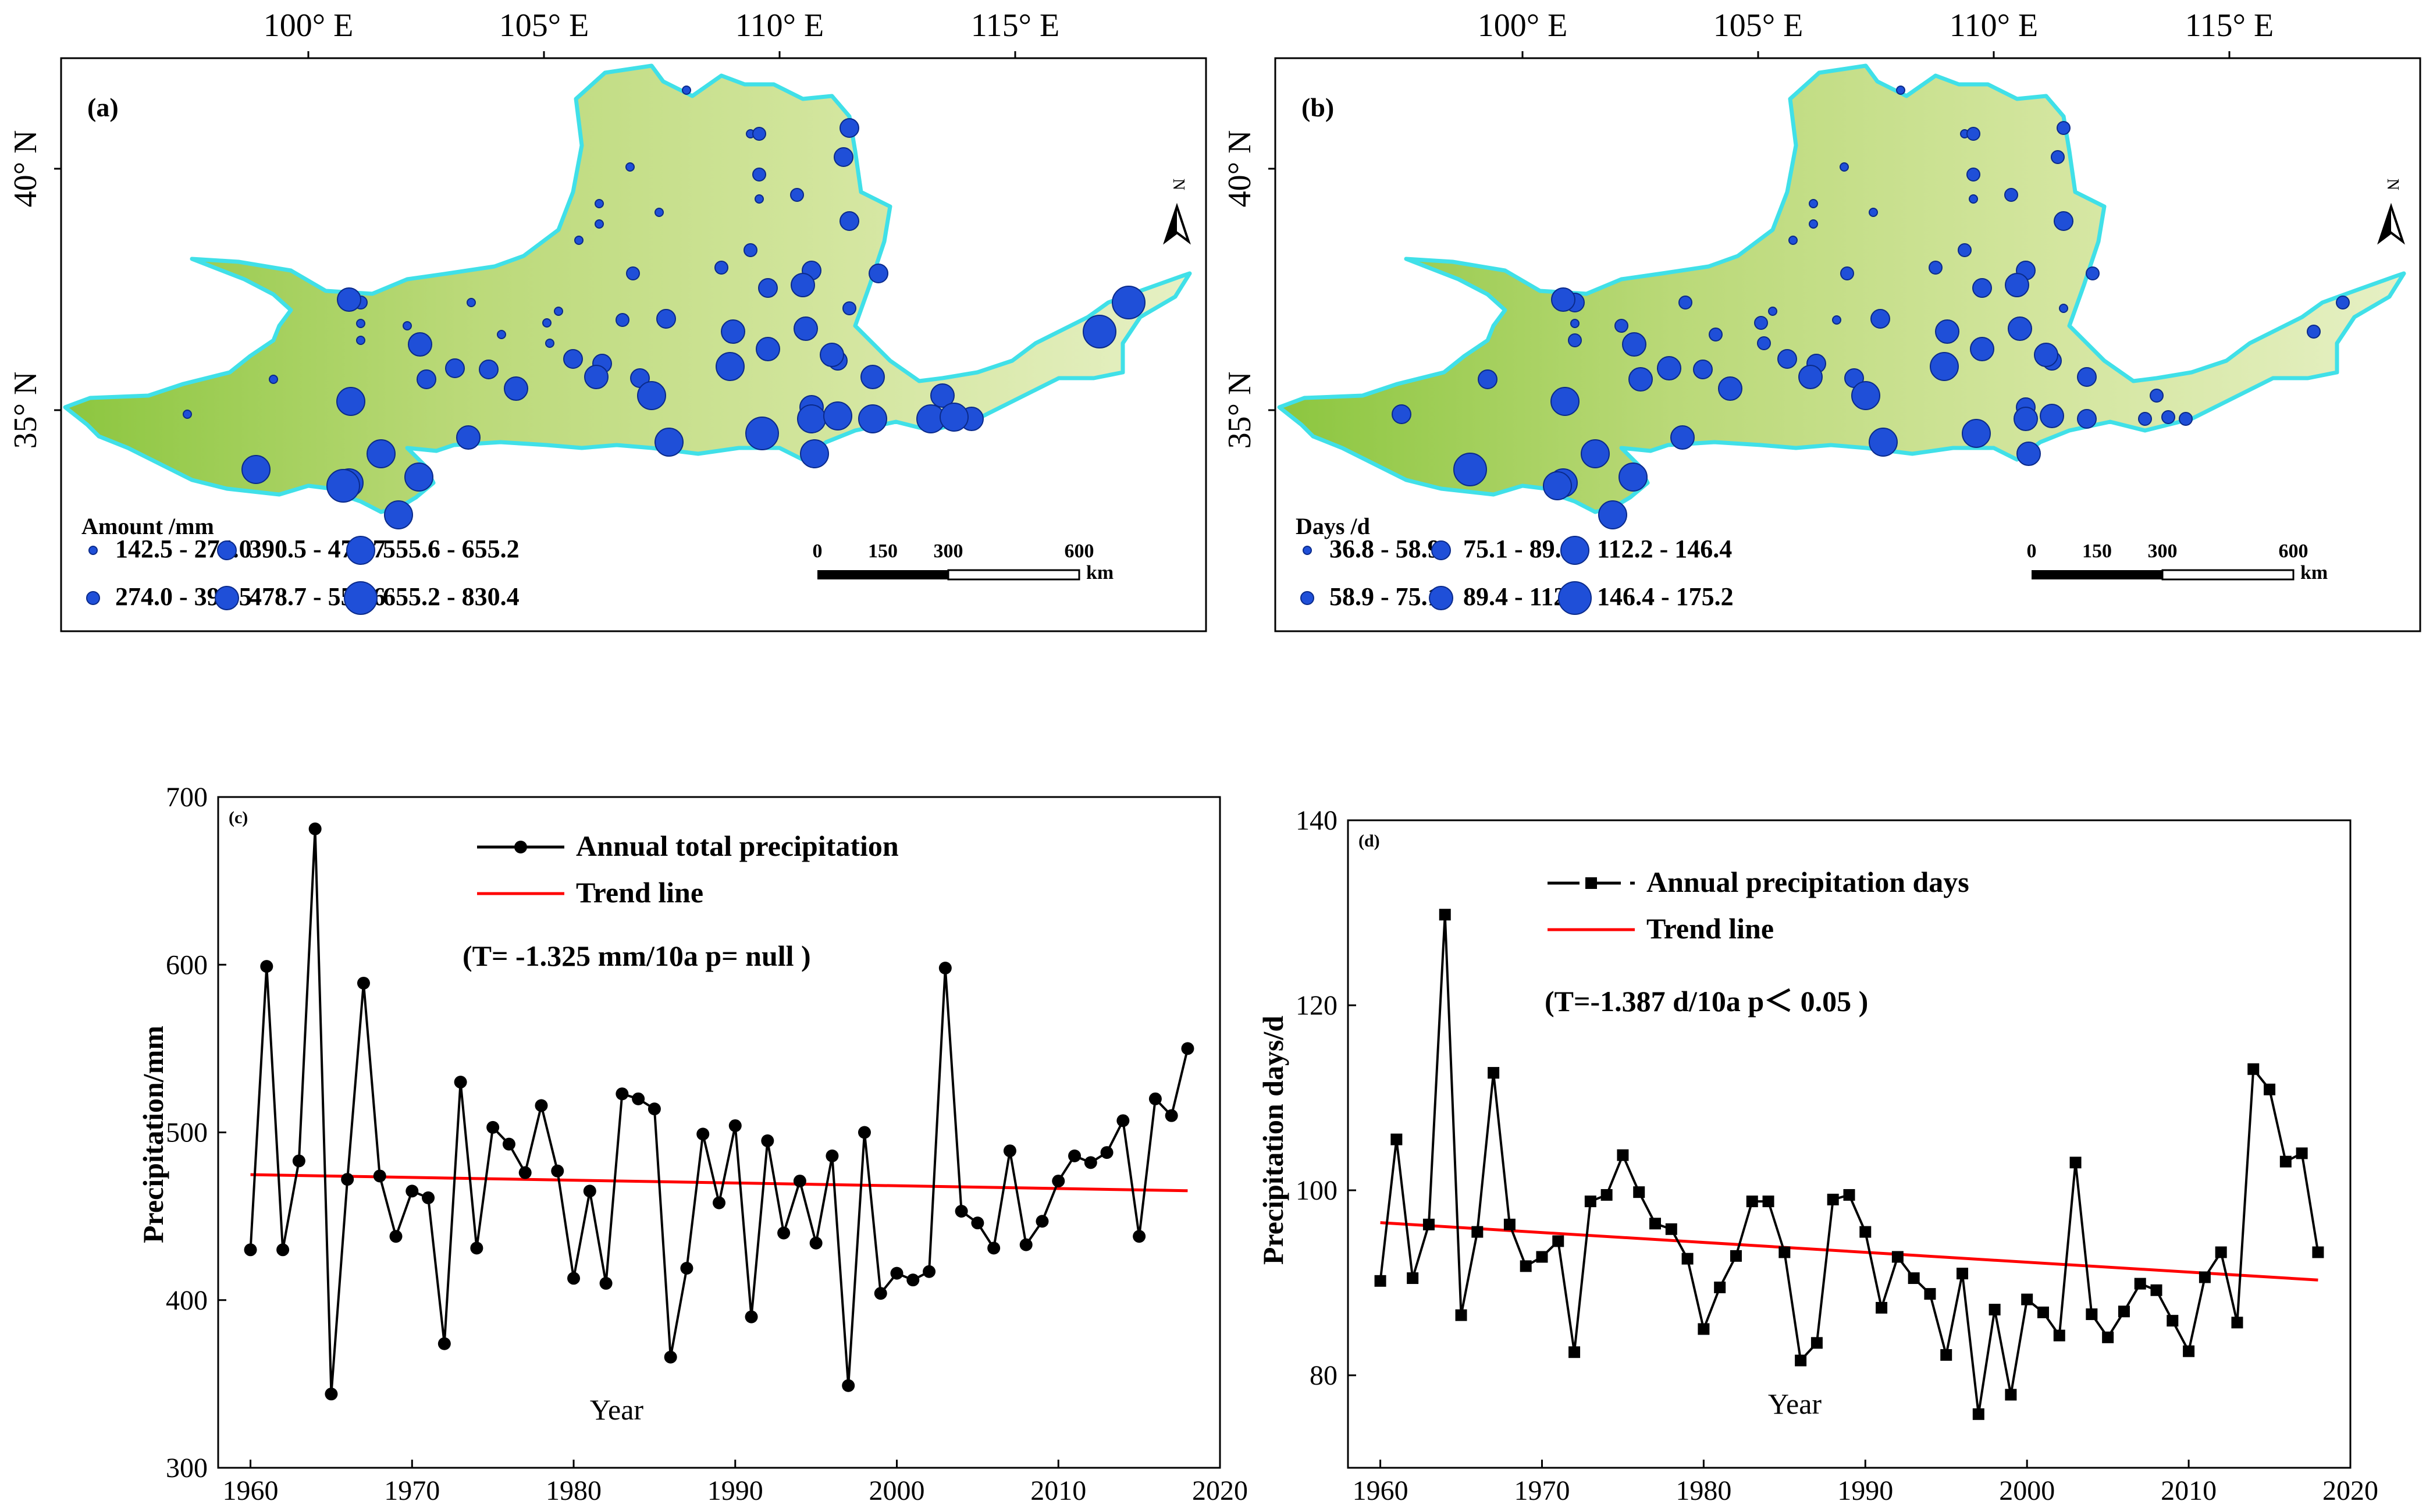  Describe the element at coordinates (1994, 26) in the screenshot. I see `lon-tick-label: 110° E` at that location.